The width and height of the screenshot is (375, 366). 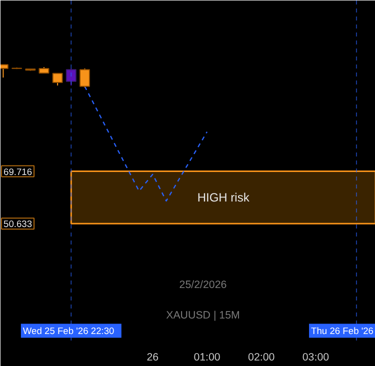 What do you see at coordinates (152, 358) in the screenshot?
I see `x-tick-label: 26` at bounding box center [152, 358].